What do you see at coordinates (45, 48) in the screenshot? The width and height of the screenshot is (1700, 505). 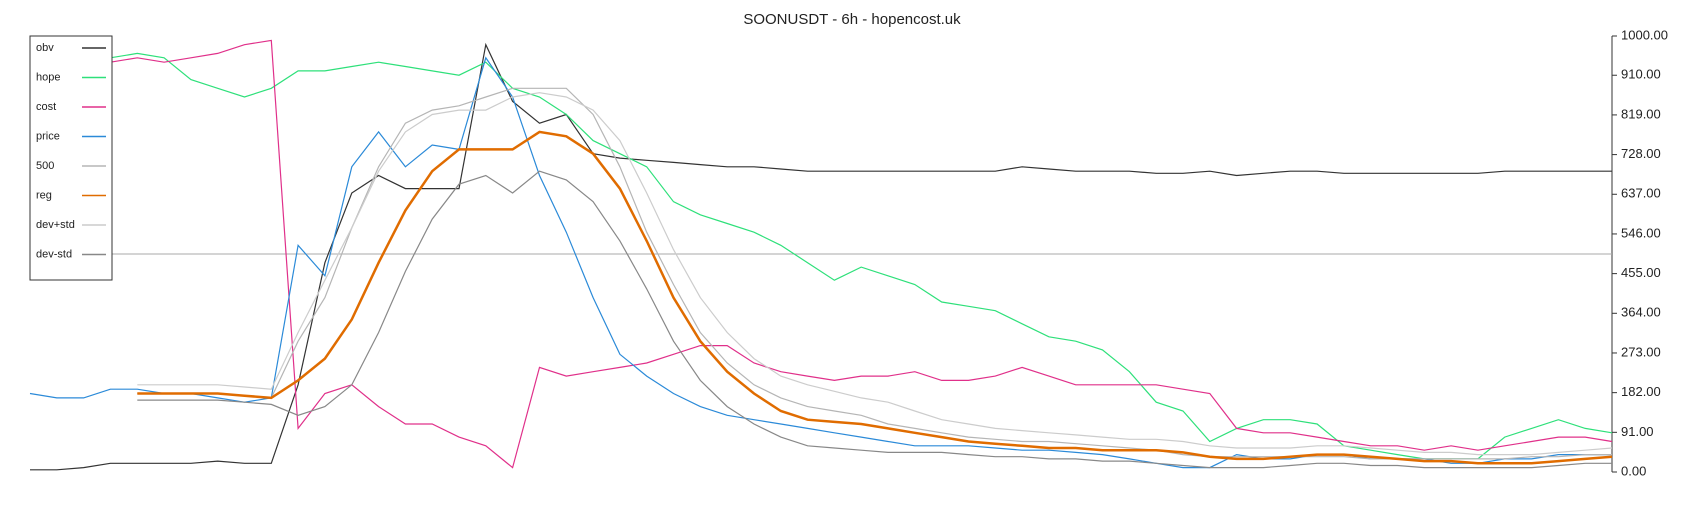 I see `legend-label: obv` at bounding box center [45, 48].